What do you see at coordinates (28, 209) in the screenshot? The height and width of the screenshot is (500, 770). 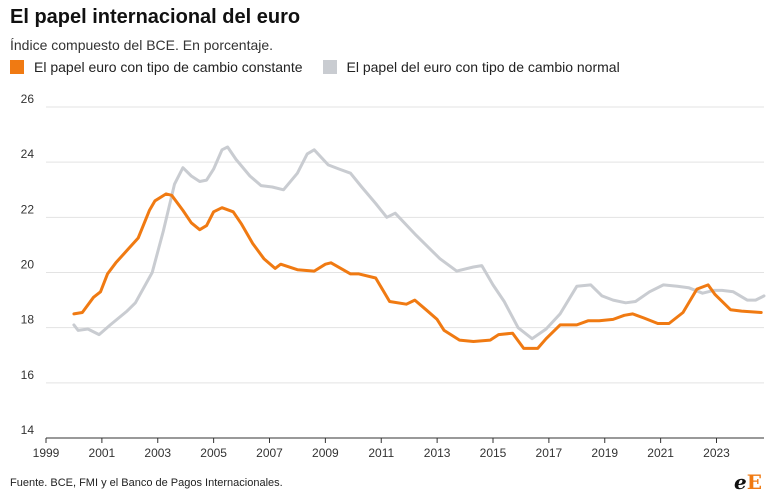 I see `y-tick-label: 22` at bounding box center [28, 209].